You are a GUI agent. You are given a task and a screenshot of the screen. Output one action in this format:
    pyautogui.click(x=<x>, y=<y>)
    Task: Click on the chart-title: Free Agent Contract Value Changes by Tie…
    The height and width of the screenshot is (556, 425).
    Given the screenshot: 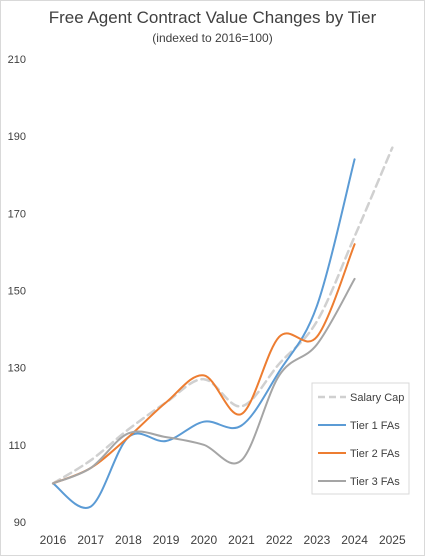 What is the action you would take?
    pyautogui.click(x=212, y=17)
    